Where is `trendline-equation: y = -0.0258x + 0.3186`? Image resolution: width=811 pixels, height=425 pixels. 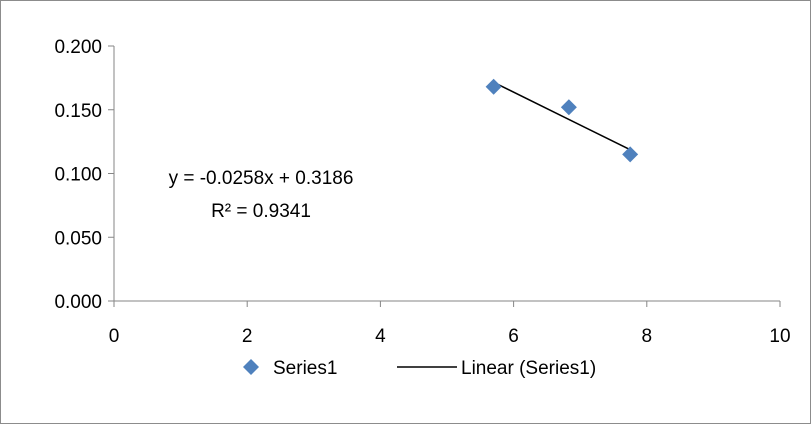
trendline-equation: y = -0.0258x + 0.3186 is located at coordinates (261, 178).